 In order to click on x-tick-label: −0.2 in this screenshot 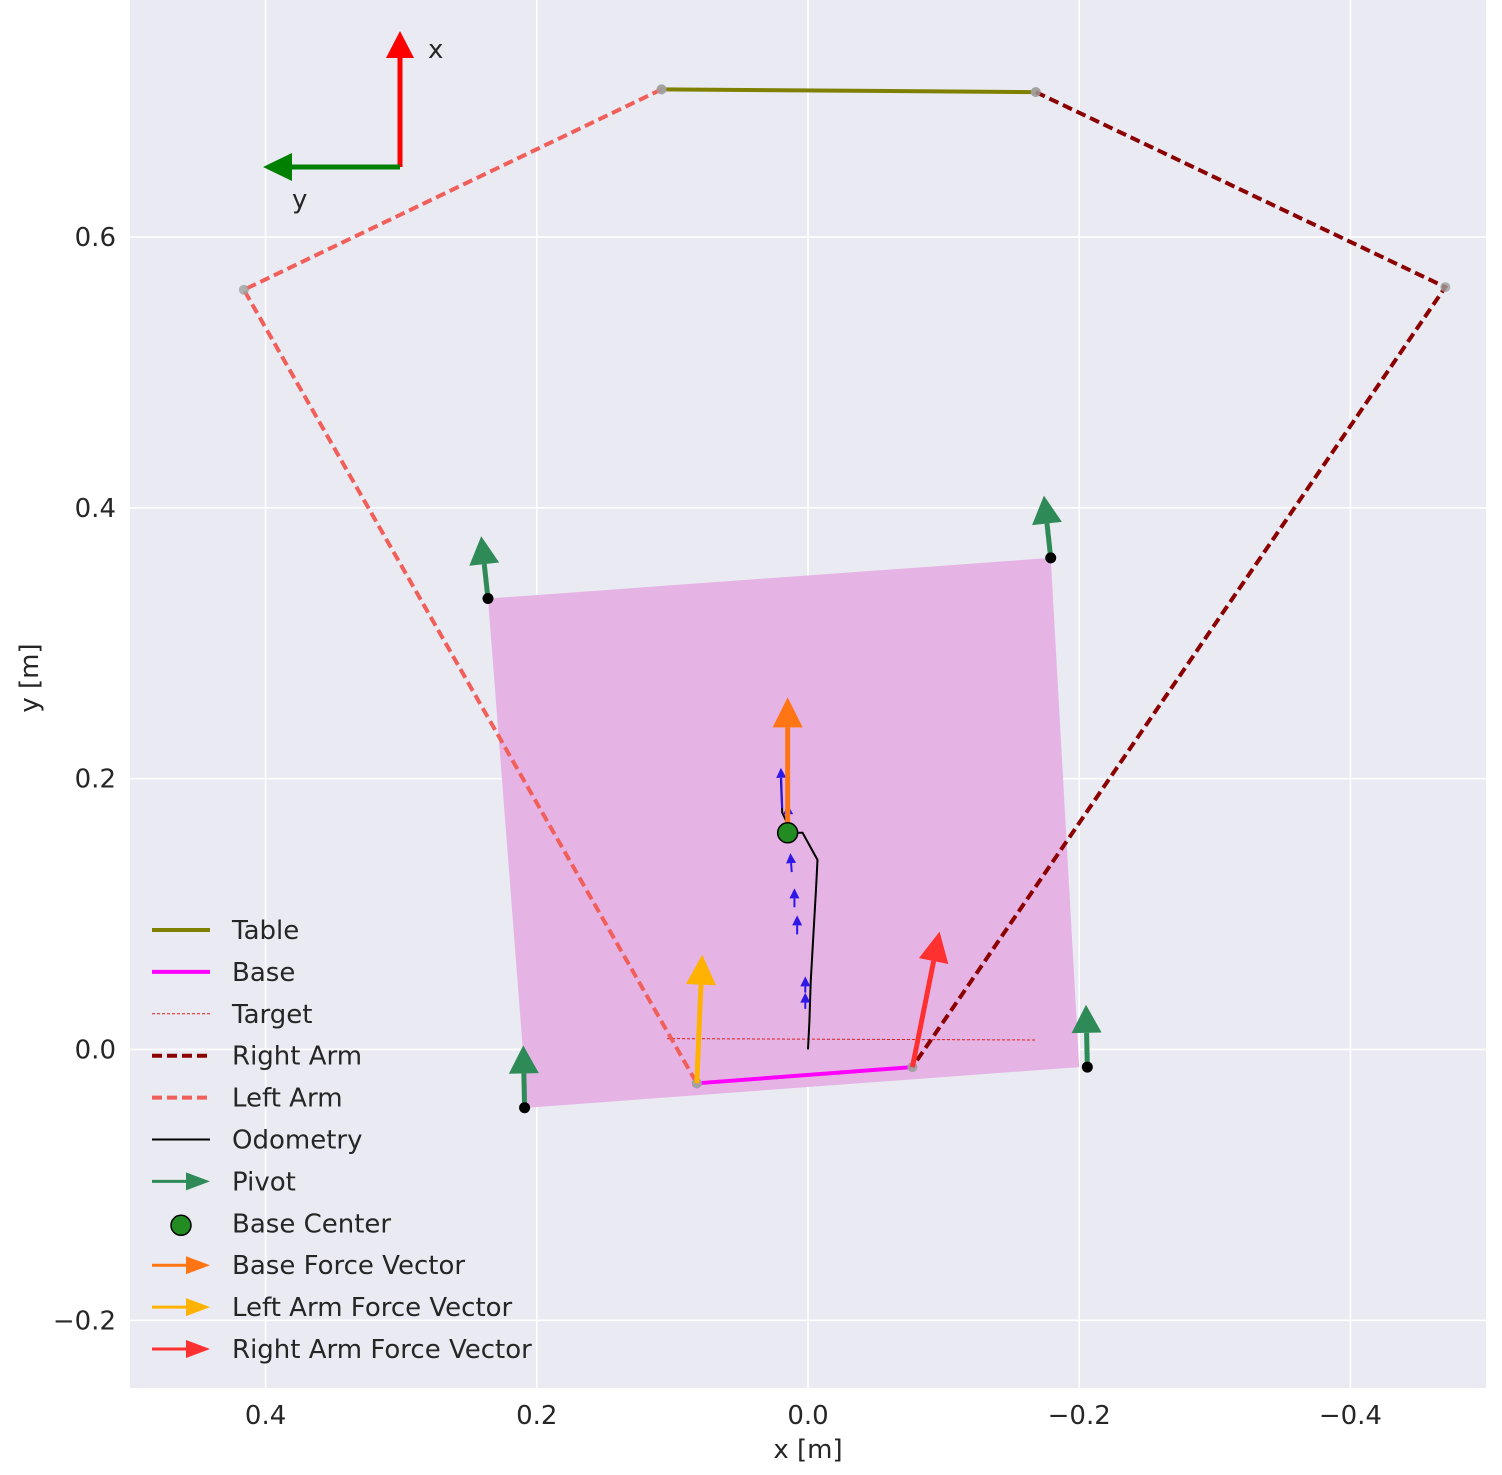, I will do `click(1079, 1416)`.